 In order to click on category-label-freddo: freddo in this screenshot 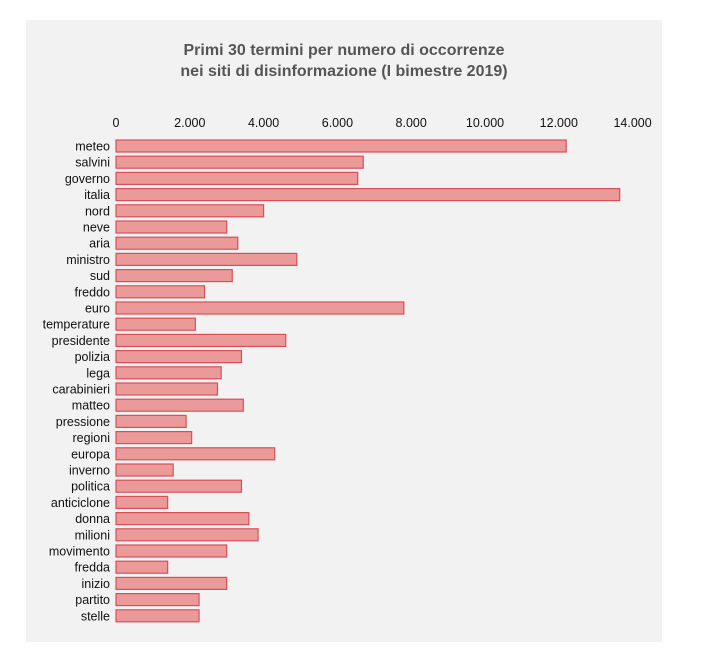, I will do `click(92, 292)`.